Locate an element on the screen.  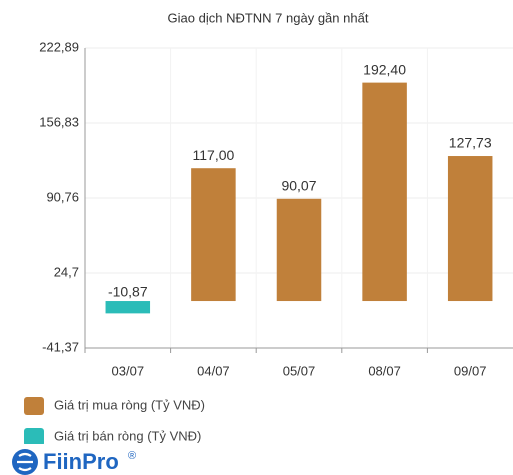
brand: FiinPro ® is located at coordinates (74, 462).